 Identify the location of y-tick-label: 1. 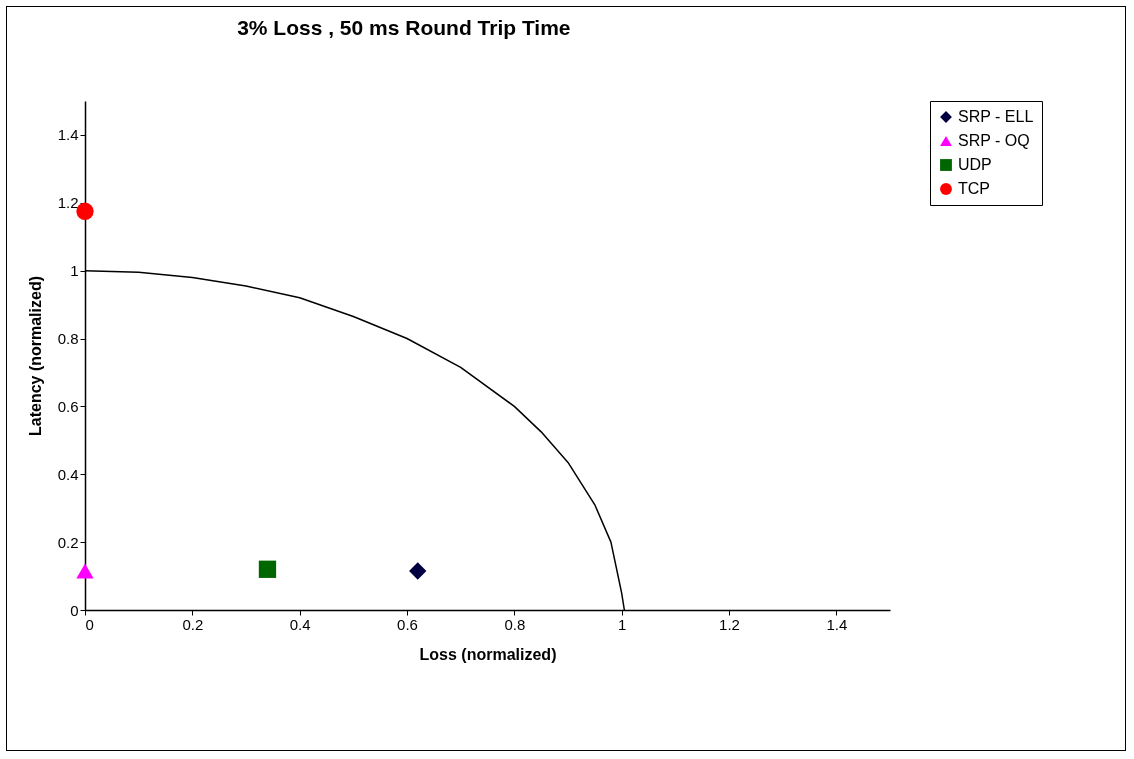
(74, 271).